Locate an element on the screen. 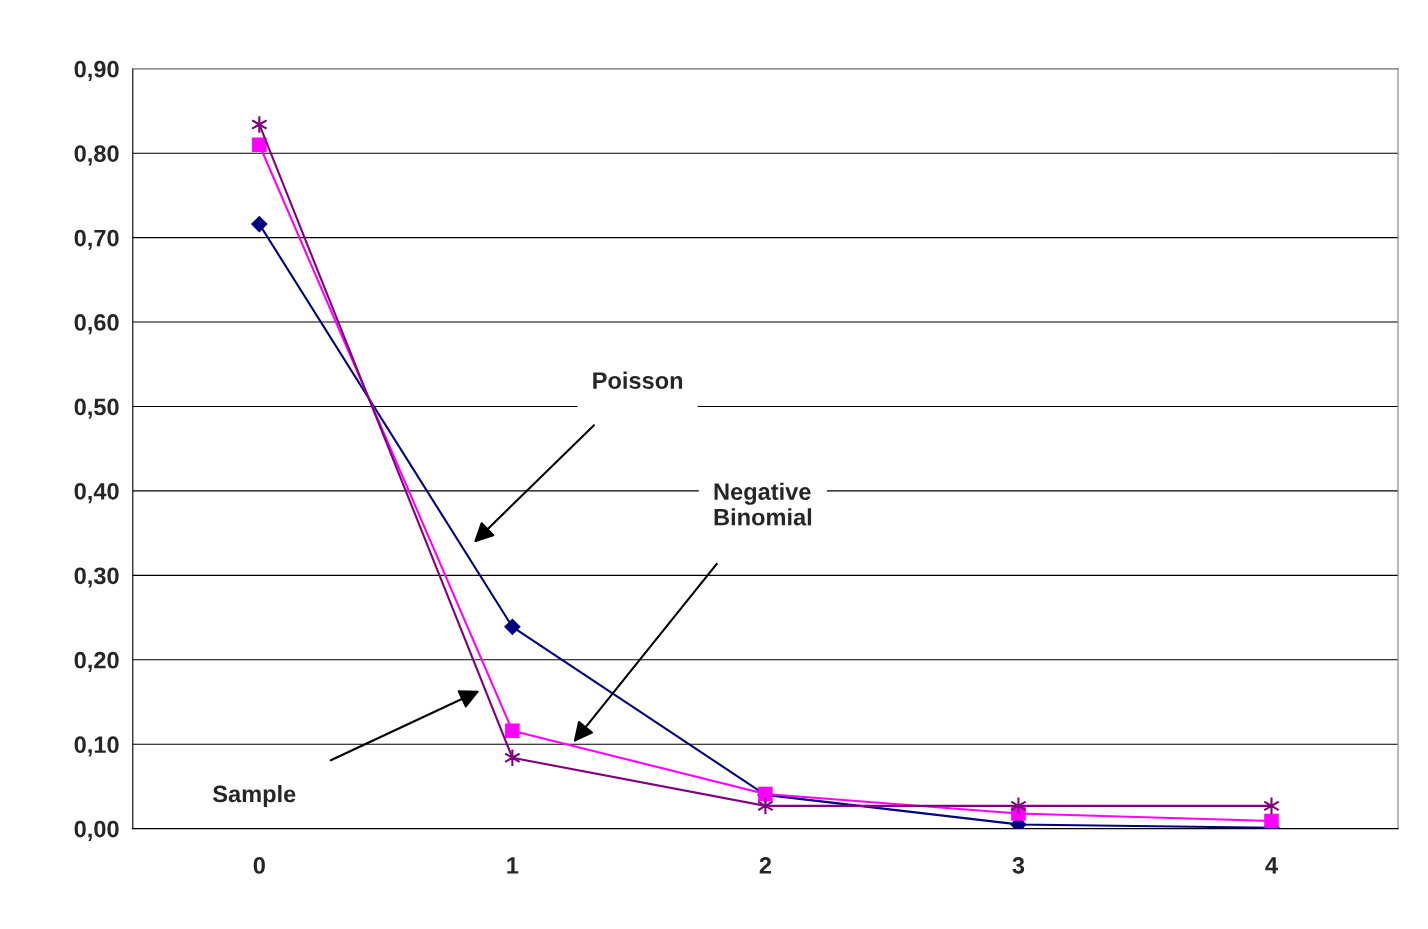 This screenshot has width=1428, height=929. x-tick-label: 2 is located at coordinates (765, 865).